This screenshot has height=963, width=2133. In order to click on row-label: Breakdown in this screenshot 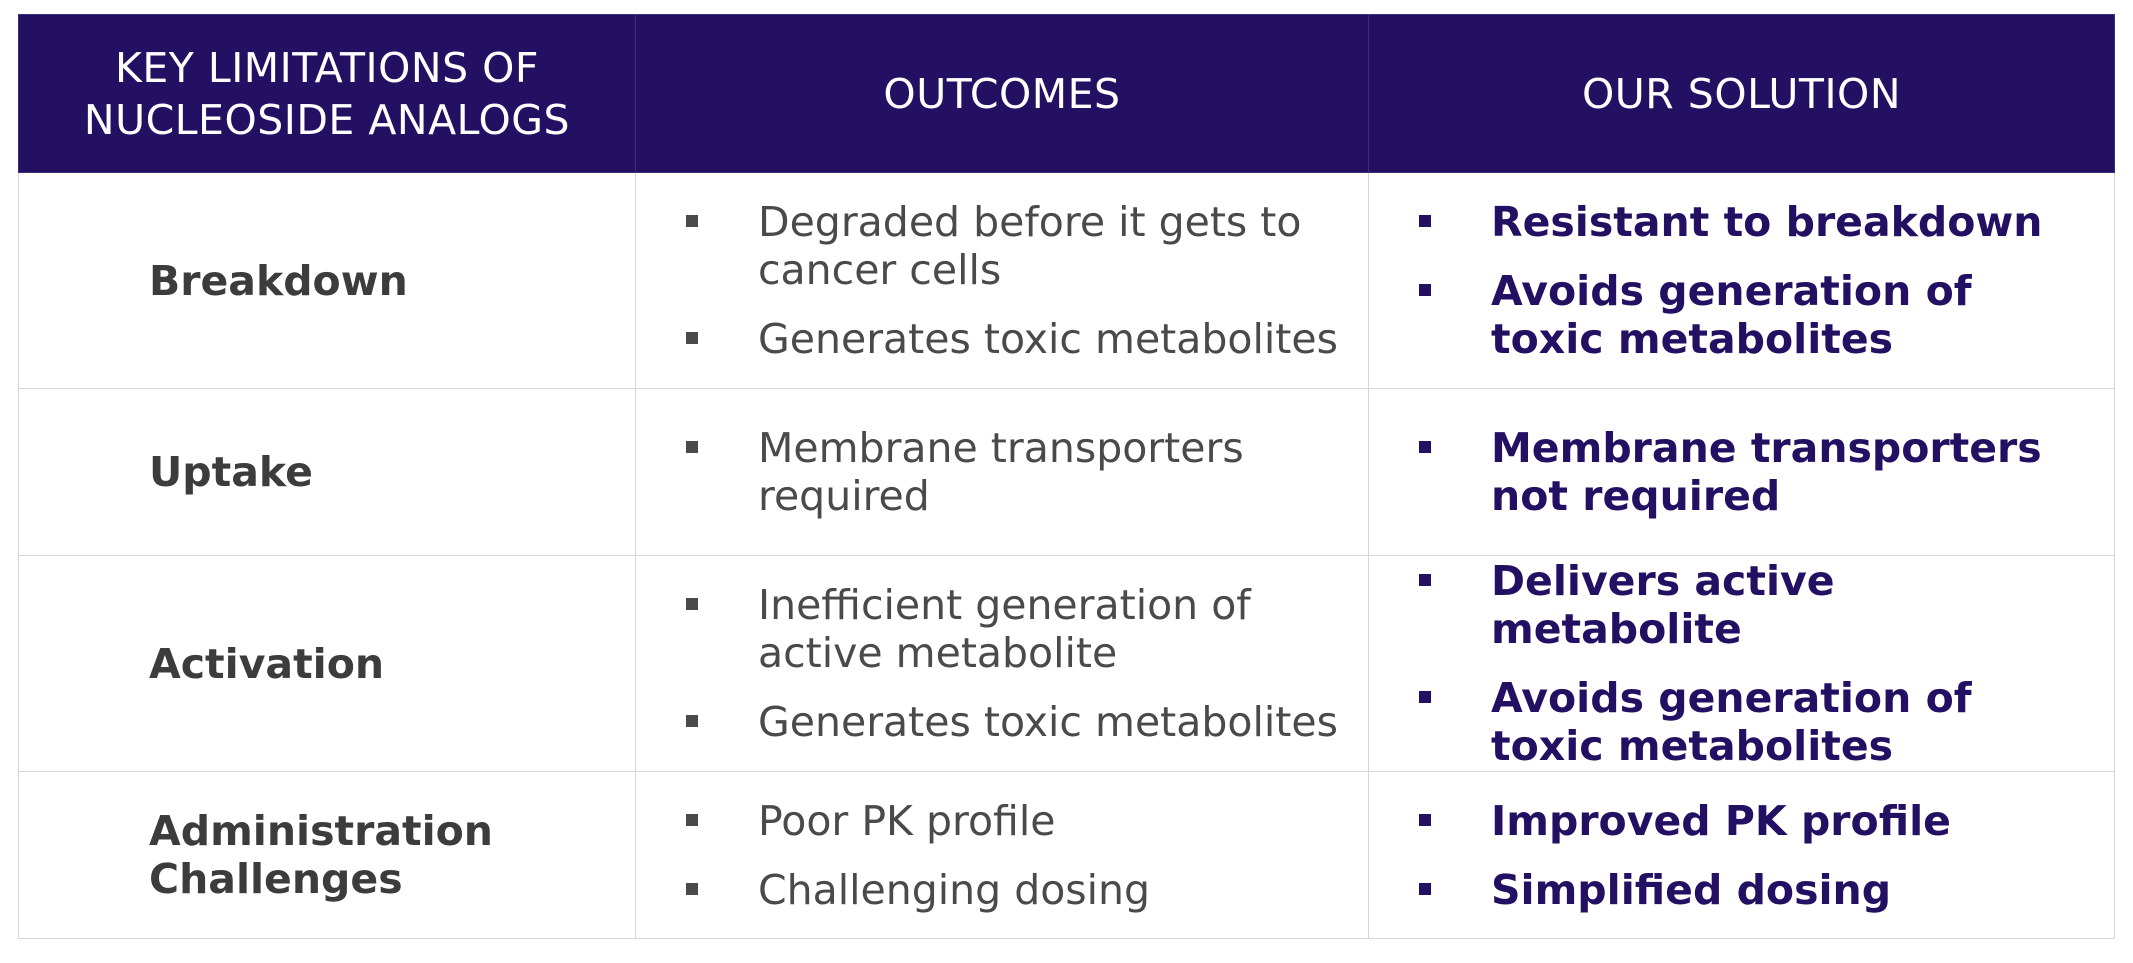, I will do `click(327, 280)`.